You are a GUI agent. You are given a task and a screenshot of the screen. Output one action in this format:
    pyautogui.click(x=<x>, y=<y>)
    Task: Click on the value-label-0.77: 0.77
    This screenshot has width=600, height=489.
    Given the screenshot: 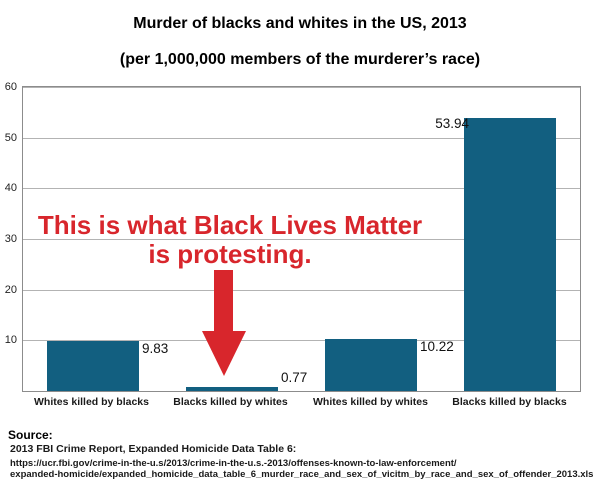 What is the action you would take?
    pyautogui.click(x=294, y=377)
    